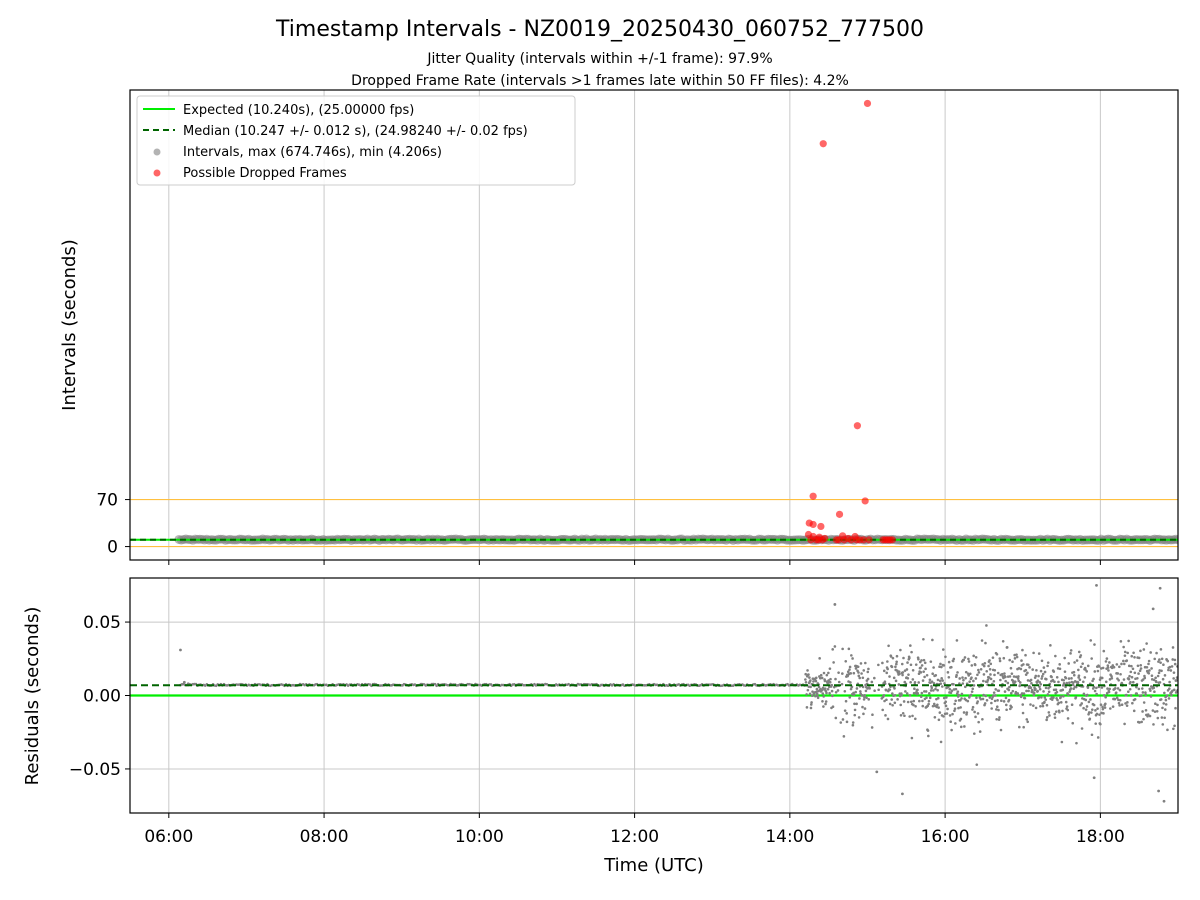 The image size is (1200, 900). I want to click on x-axis-label: Time (UTC), so click(653, 865).